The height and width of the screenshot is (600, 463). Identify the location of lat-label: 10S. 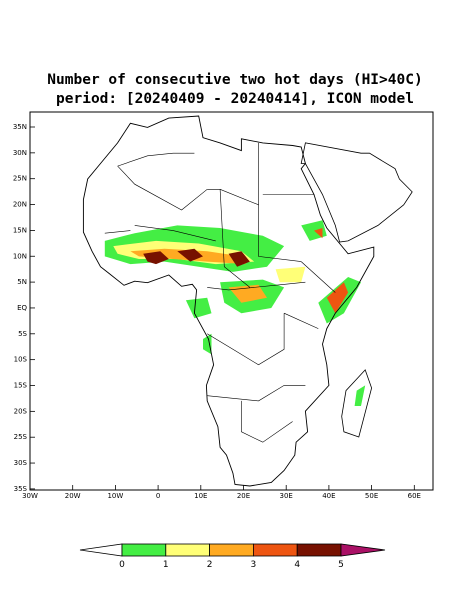
(21, 360).